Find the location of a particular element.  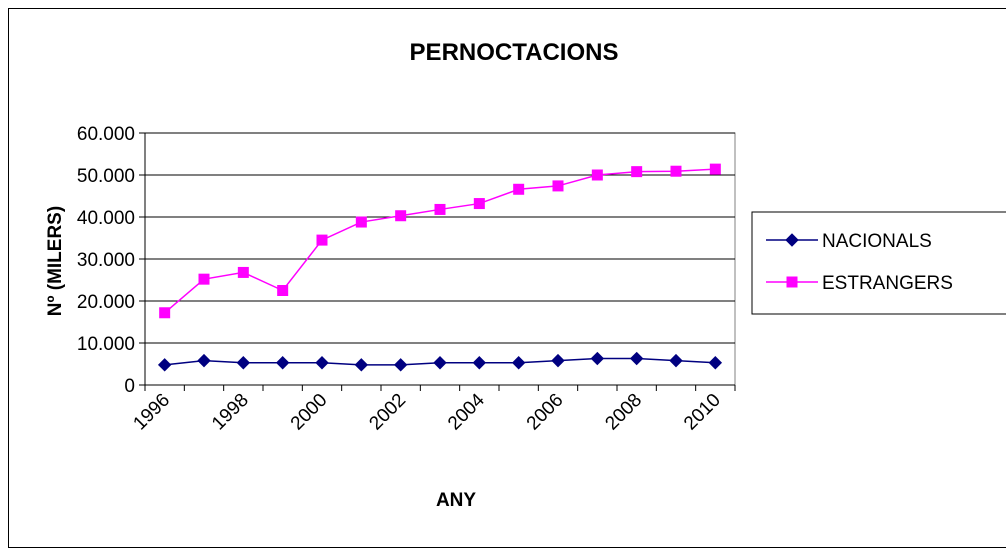

x-tick-label: 1998 is located at coordinates (230, 412).